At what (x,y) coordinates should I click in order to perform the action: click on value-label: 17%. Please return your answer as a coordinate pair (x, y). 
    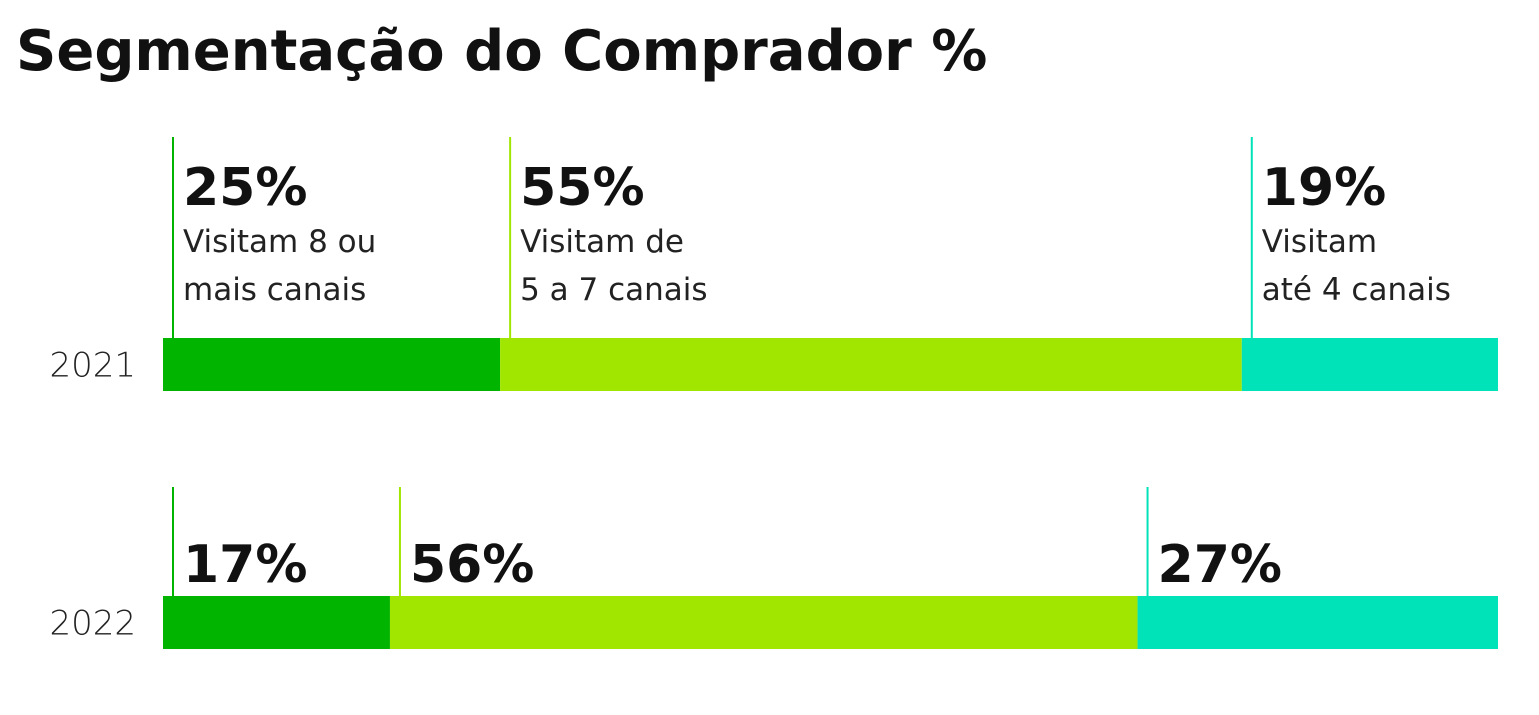
    Looking at the image, I should click on (245, 565).